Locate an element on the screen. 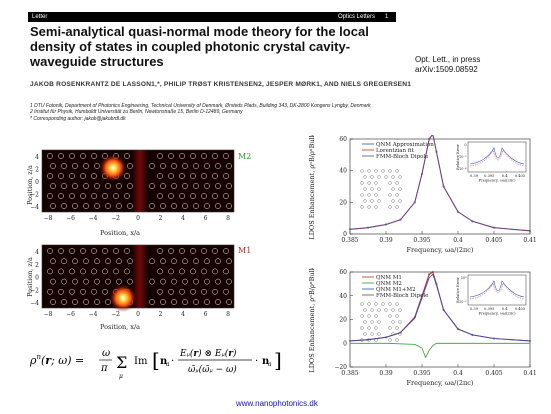  inset-x-tick: 0.4 is located at coordinates (505, 309).